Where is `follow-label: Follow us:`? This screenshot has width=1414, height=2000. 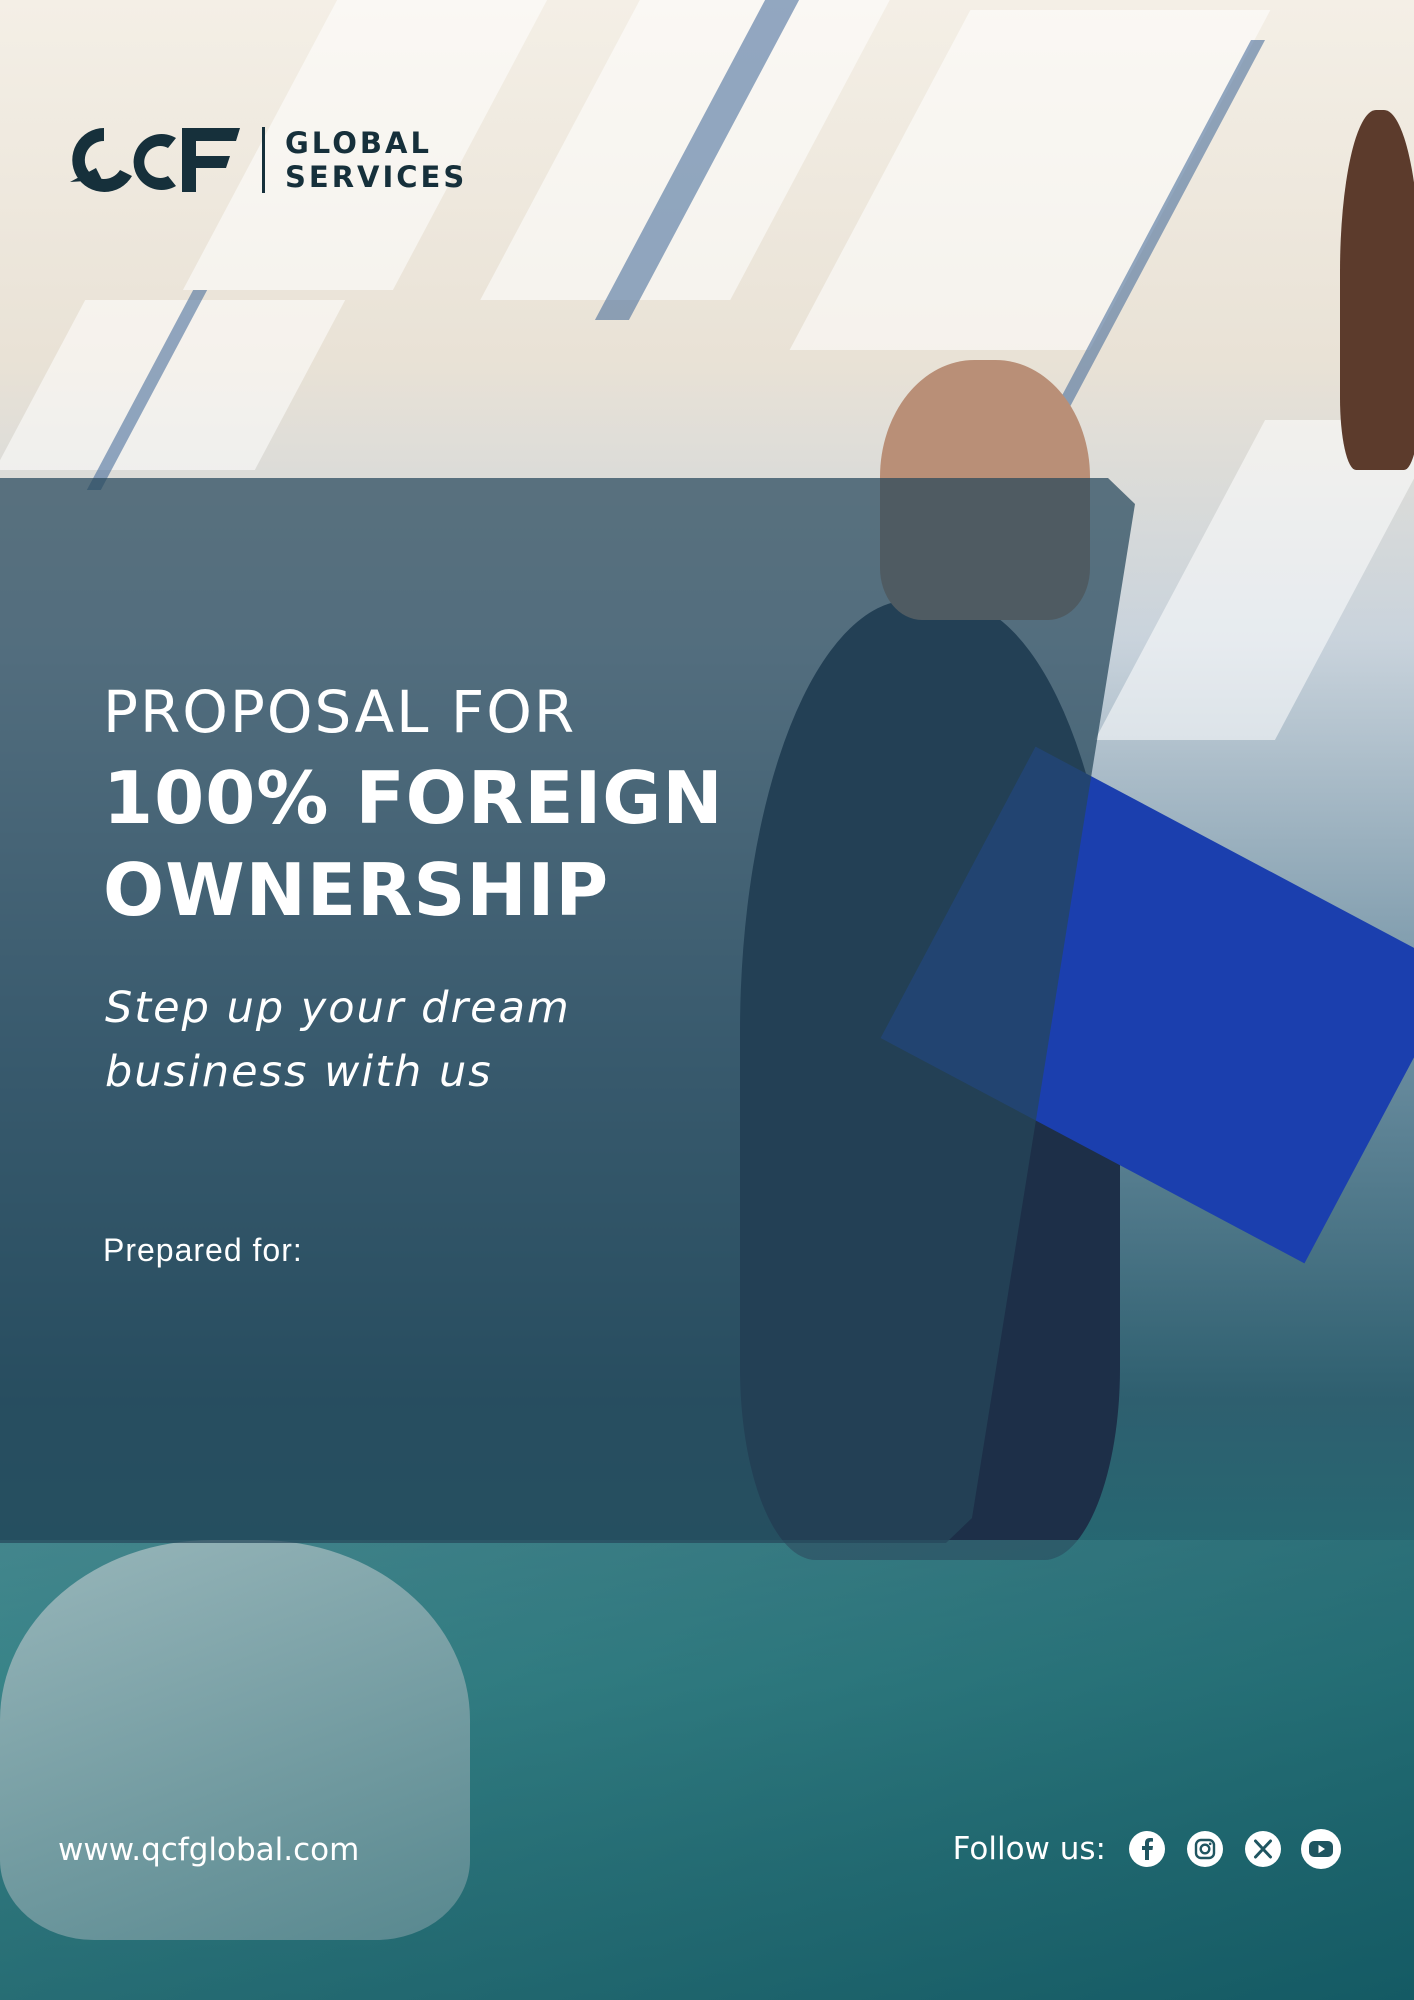 follow-label: Follow us: is located at coordinates (1029, 1849).